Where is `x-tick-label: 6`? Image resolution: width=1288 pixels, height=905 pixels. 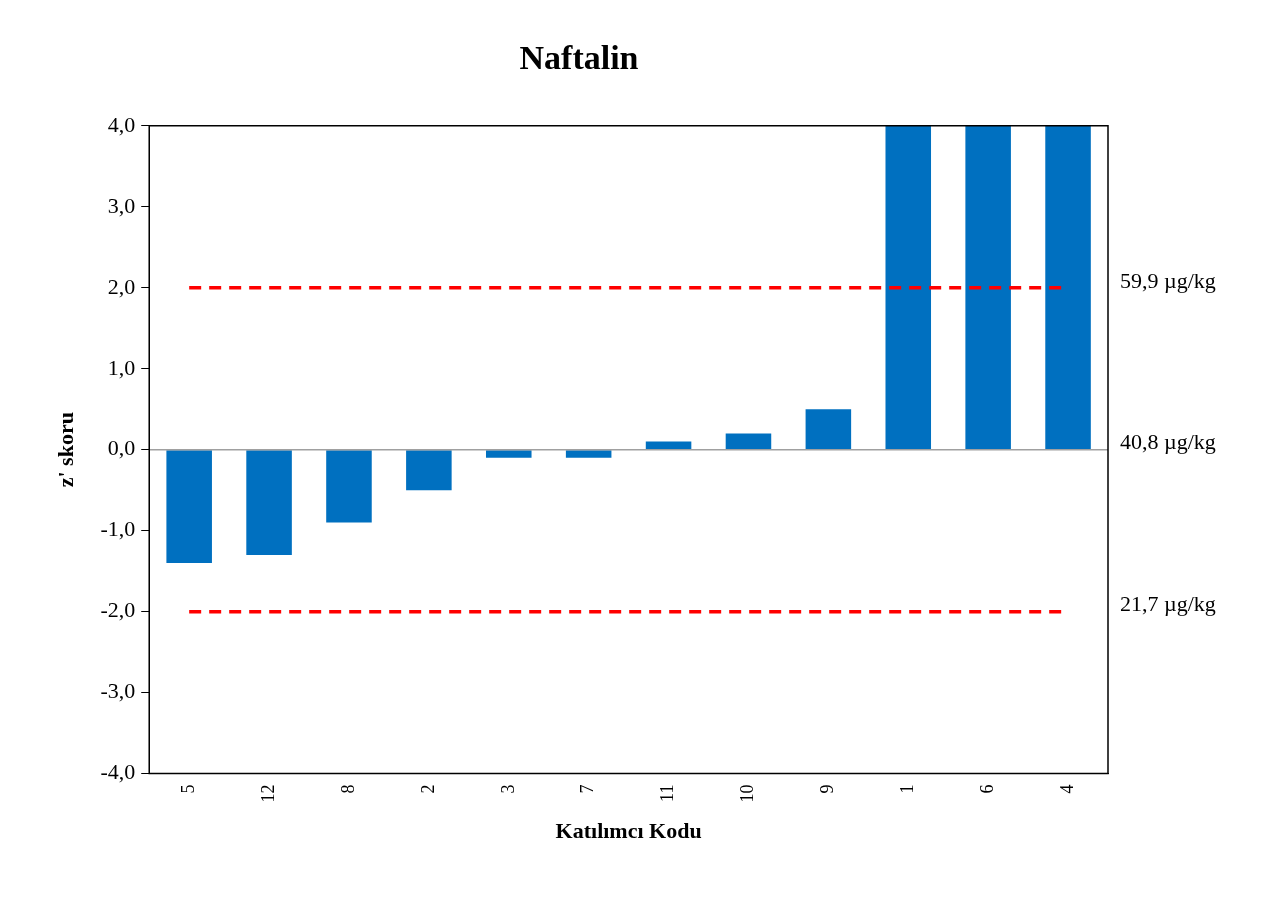
x-tick-label: 6 is located at coordinates (986, 789).